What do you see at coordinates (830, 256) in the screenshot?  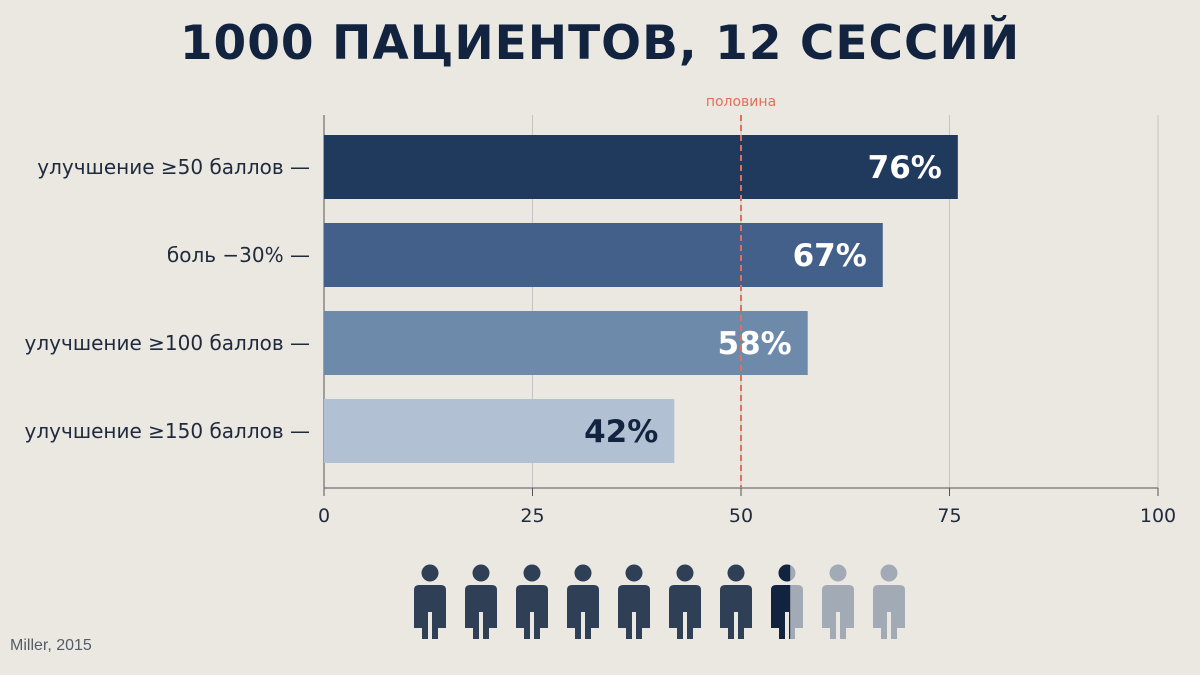 I see `value-label: 67%` at bounding box center [830, 256].